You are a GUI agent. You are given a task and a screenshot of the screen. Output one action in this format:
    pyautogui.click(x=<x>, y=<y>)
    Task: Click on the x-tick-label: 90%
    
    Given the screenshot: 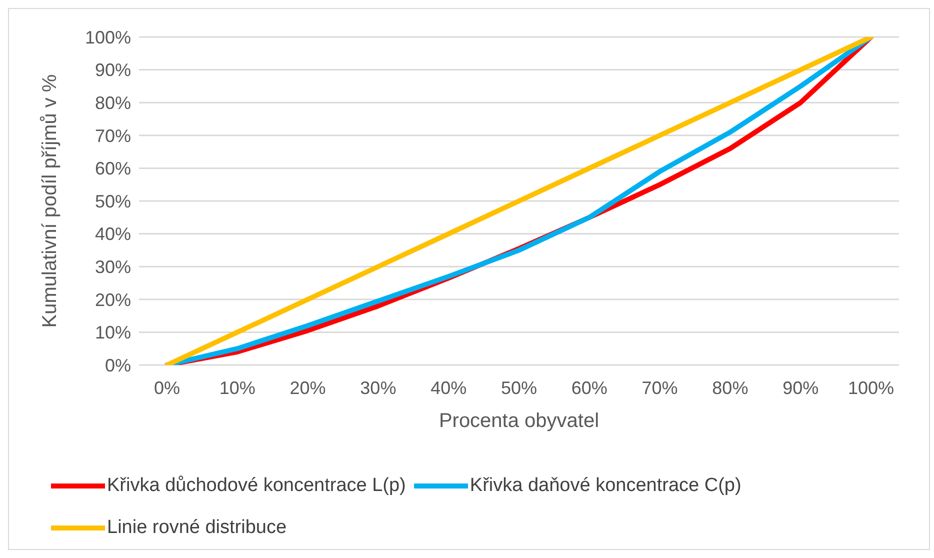 What is the action you would take?
    pyautogui.click(x=800, y=388)
    